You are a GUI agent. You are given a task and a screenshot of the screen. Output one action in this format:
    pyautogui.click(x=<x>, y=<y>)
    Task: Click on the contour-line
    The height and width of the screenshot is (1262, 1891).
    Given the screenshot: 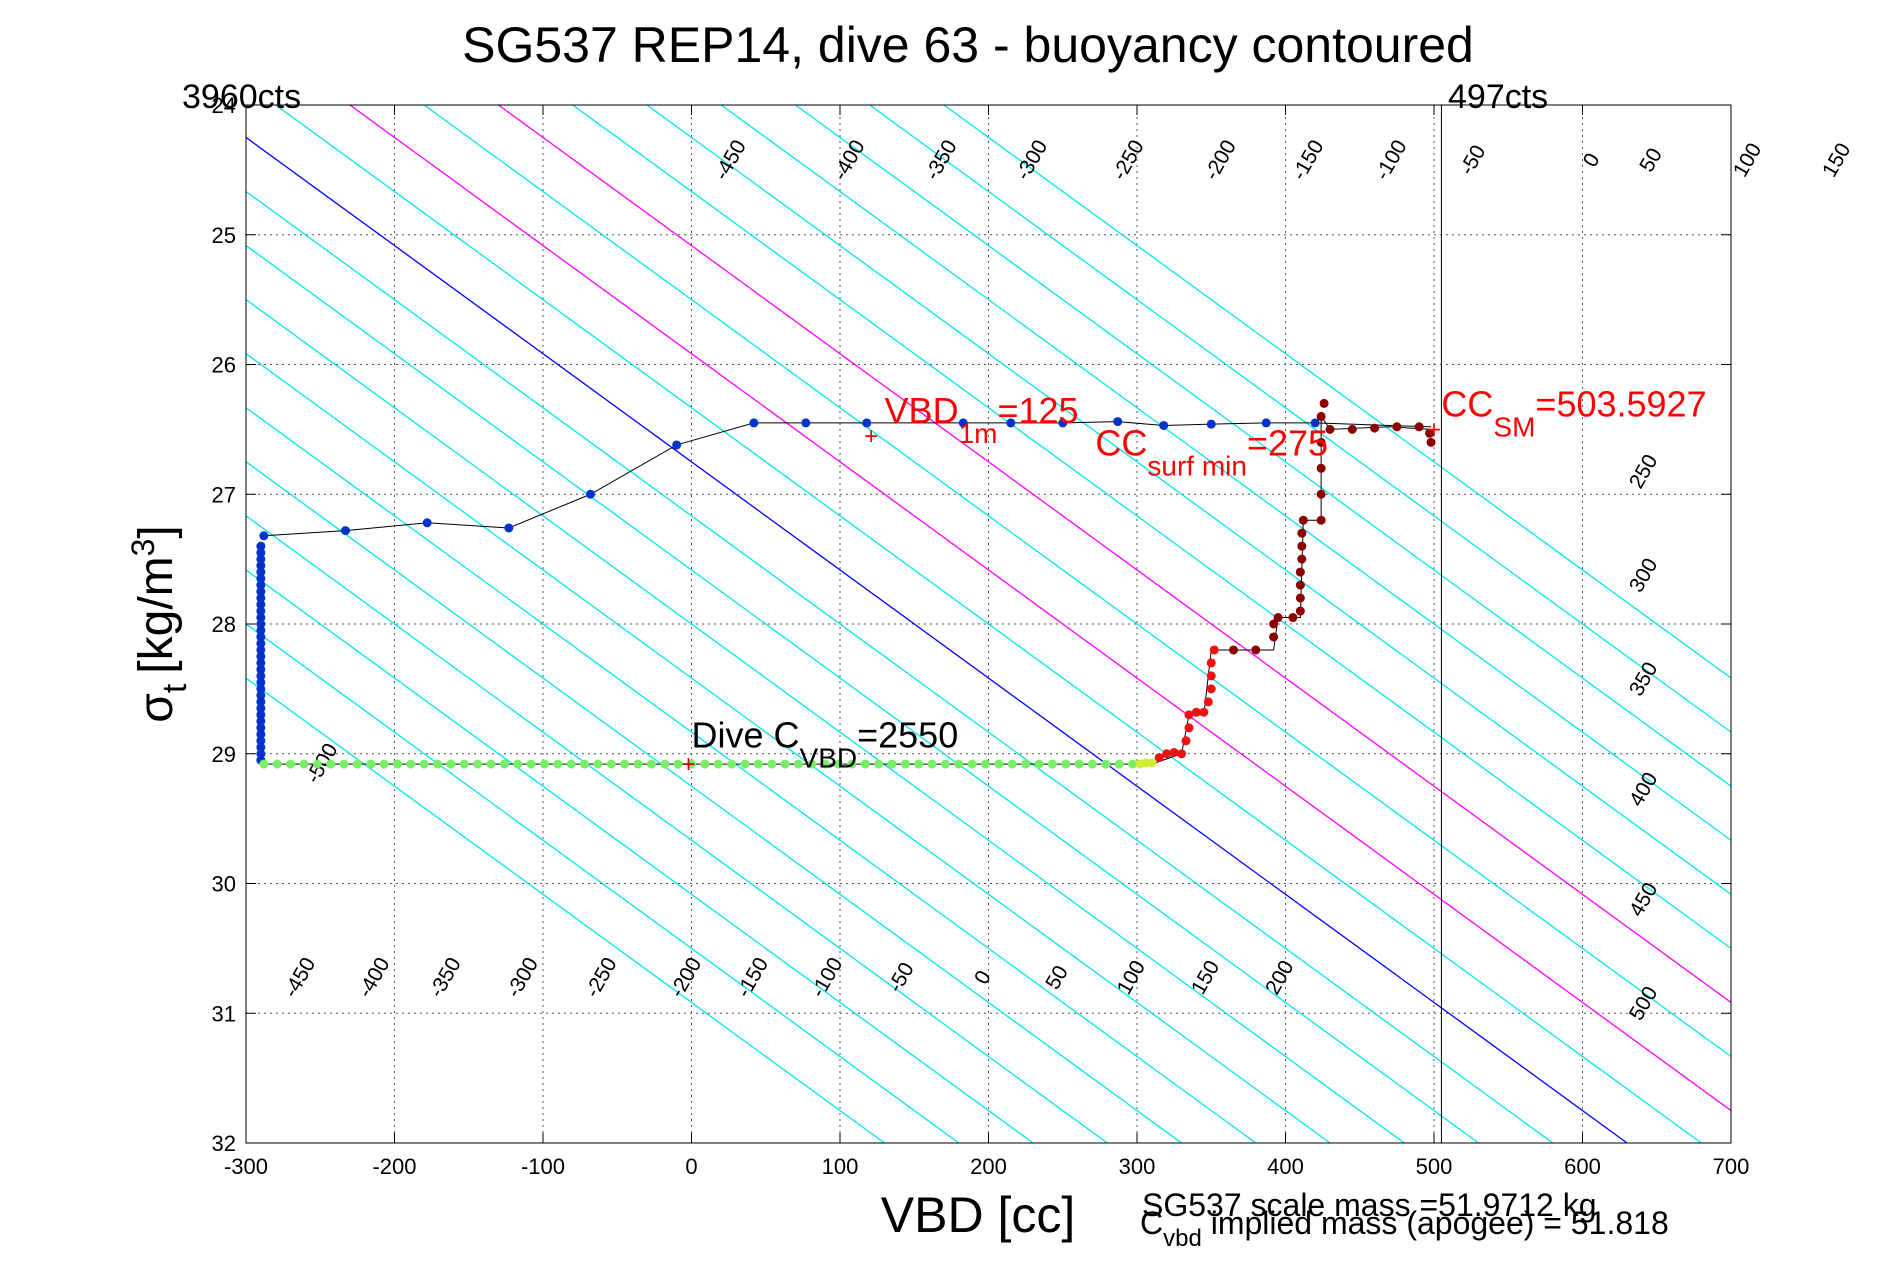 What is the action you would take?
    pyautogui.click(x=565, y=910)
    